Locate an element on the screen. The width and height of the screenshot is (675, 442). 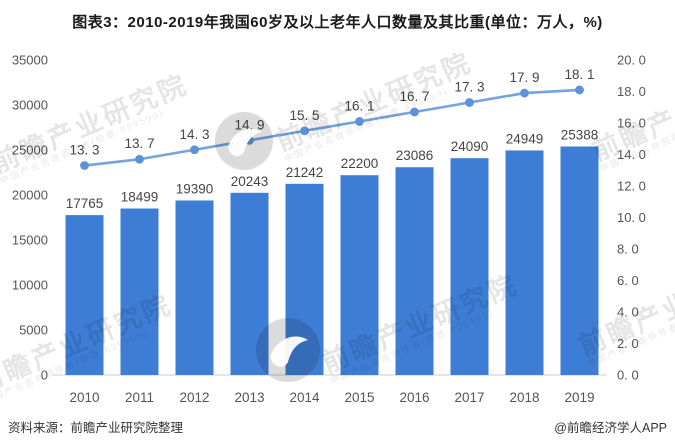
svg-text: 2012 is located at coordinates (194, 397).